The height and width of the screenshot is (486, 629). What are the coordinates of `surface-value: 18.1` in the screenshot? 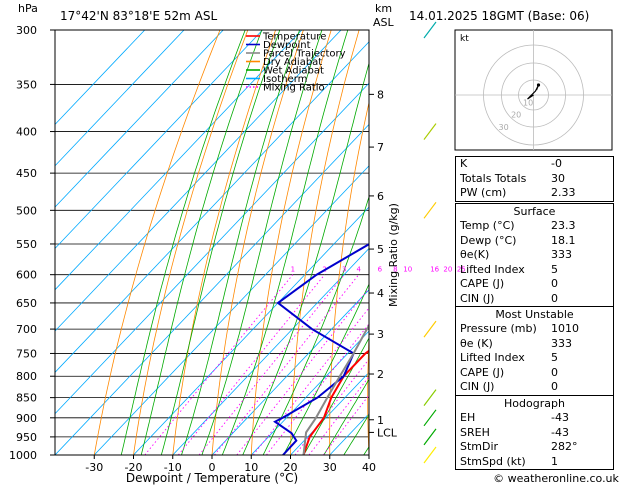 It's located at (563, 240).